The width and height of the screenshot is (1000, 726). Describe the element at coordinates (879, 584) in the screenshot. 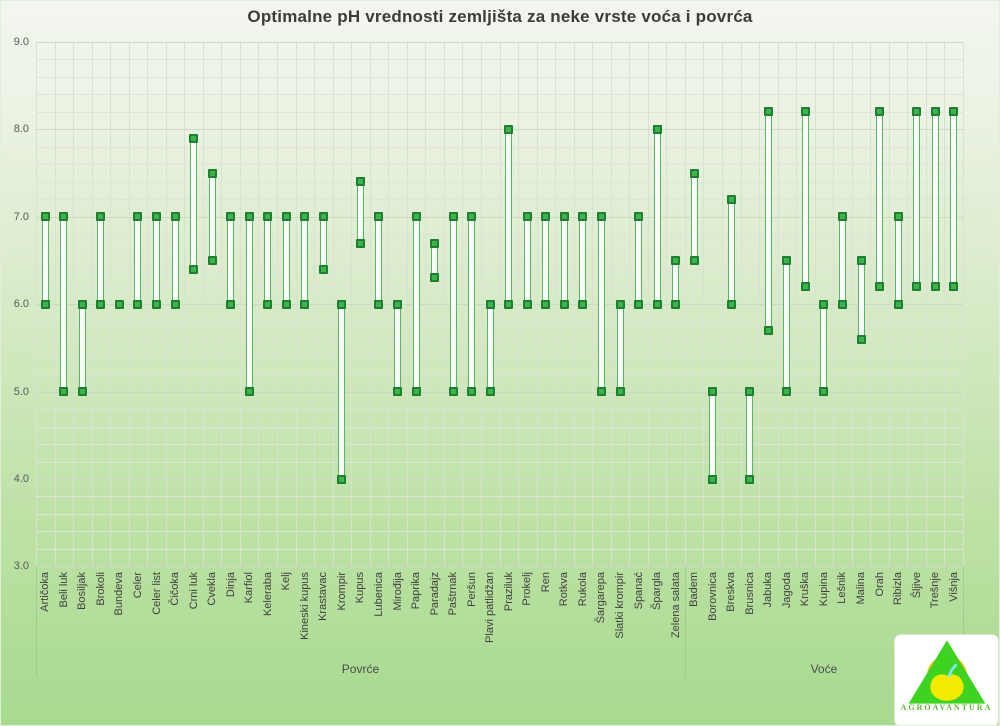

I see `x-axis-label: Orah` at that location.